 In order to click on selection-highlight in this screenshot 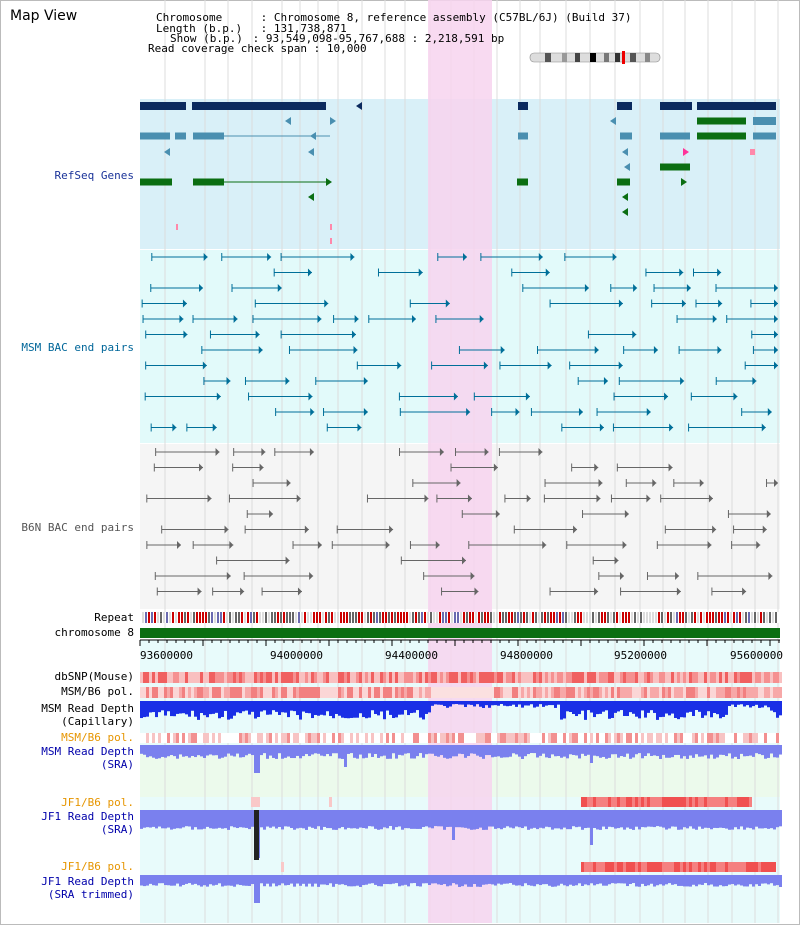, I will do `click(460, 461)`.